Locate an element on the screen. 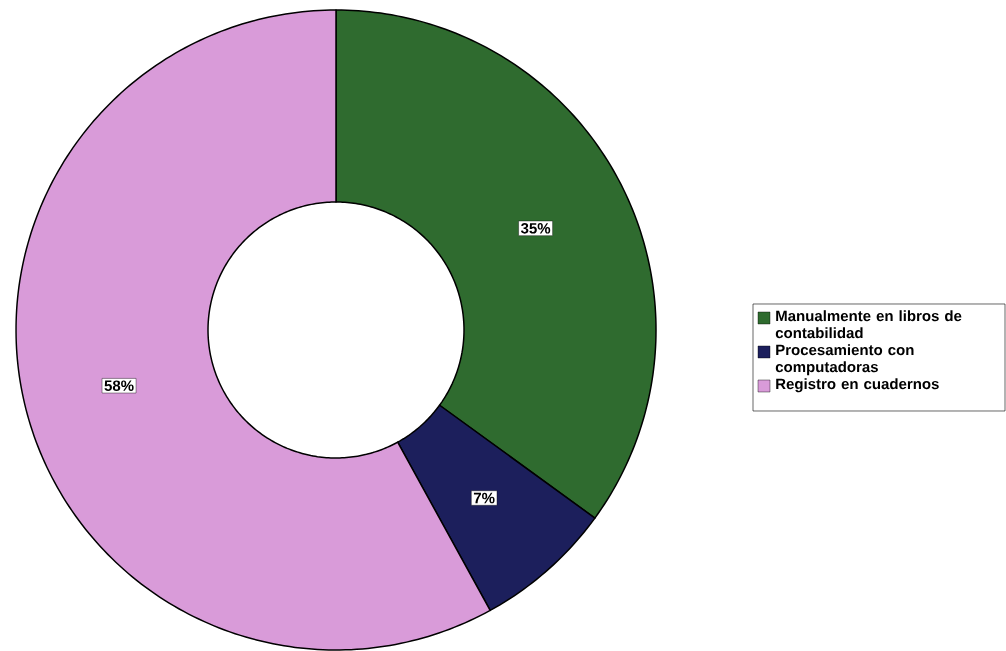 This screenshot has width=1006, height=651. data-label: 58% is located at coordinates (119, 386).